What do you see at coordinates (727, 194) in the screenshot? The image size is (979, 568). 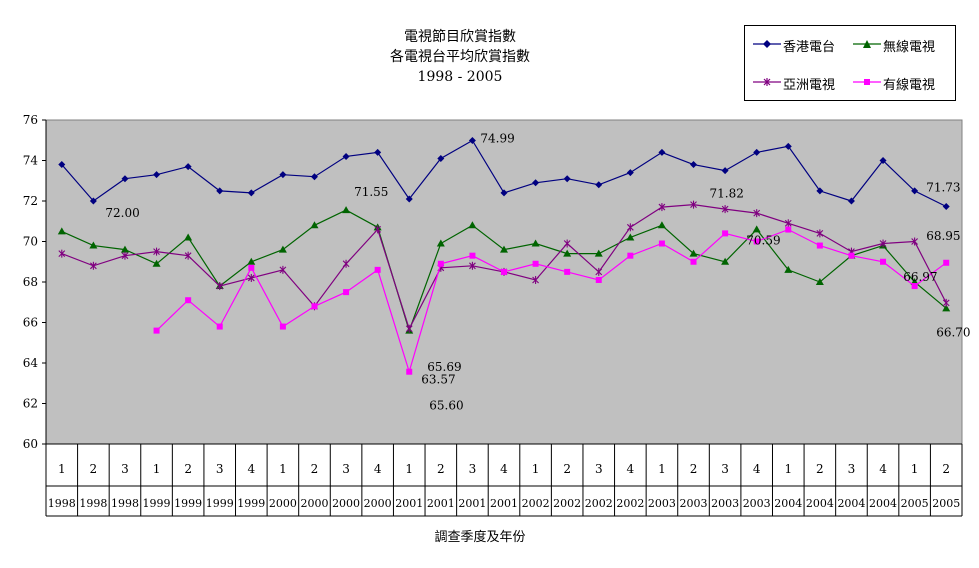 I see `data-label: 71.82` at bounding box center [727, 194].